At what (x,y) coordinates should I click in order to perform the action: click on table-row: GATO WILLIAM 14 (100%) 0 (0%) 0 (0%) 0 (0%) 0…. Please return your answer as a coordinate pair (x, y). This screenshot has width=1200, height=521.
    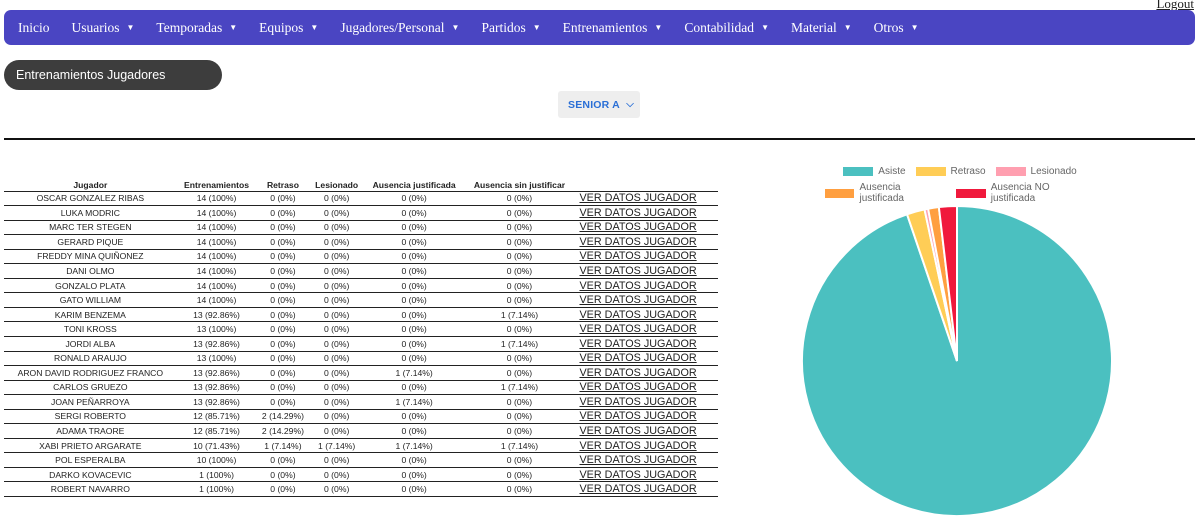
    Looking at the image, I should click on (361, 300).